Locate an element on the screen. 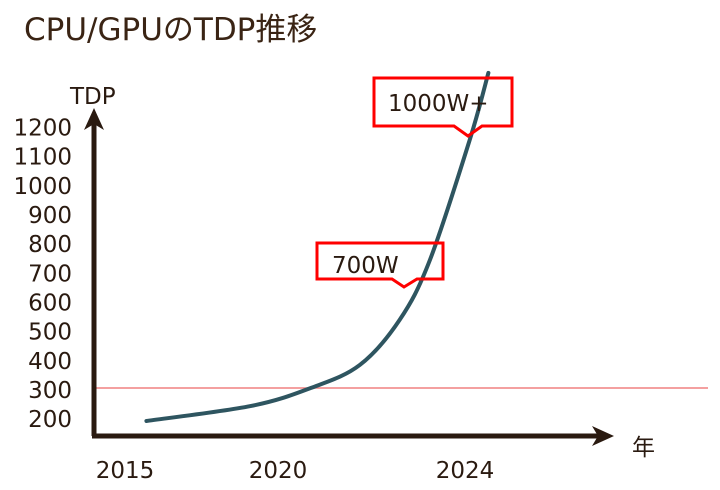 The image size is (720, 490). y-axis-label: TDP is located at coordinates (92, 97).